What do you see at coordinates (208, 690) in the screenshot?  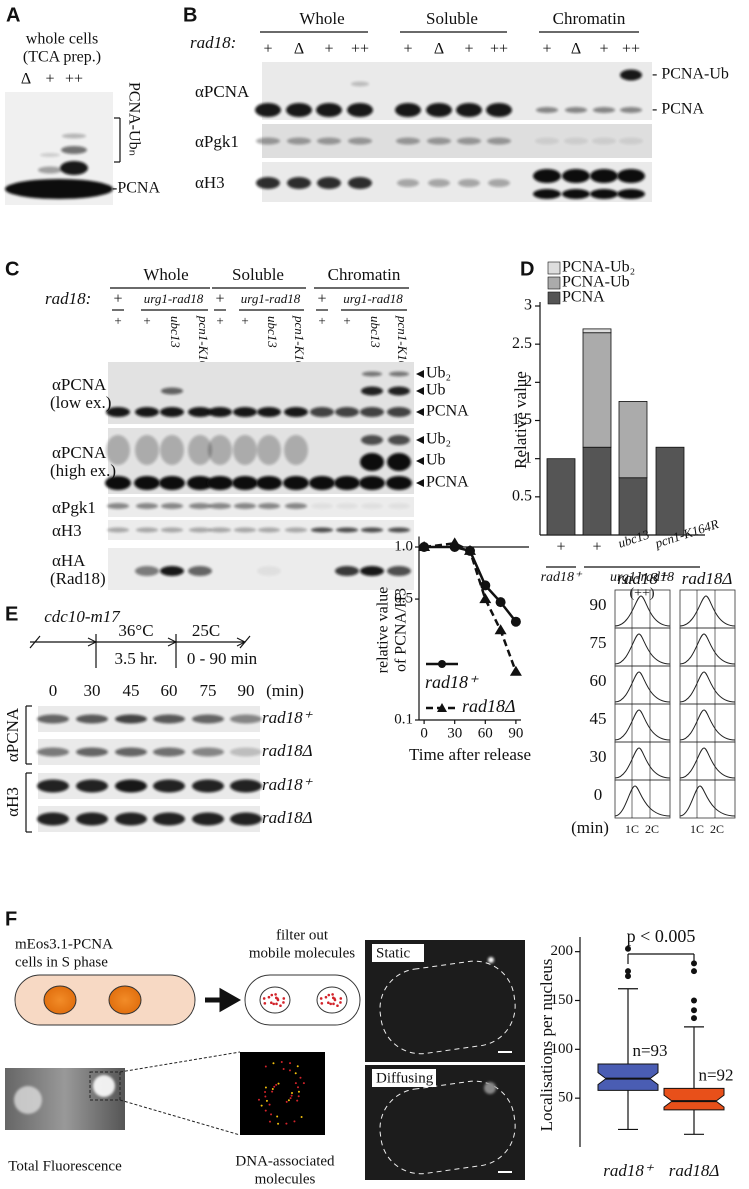 I see `time-label: 75` at bounding box center [208, 690].